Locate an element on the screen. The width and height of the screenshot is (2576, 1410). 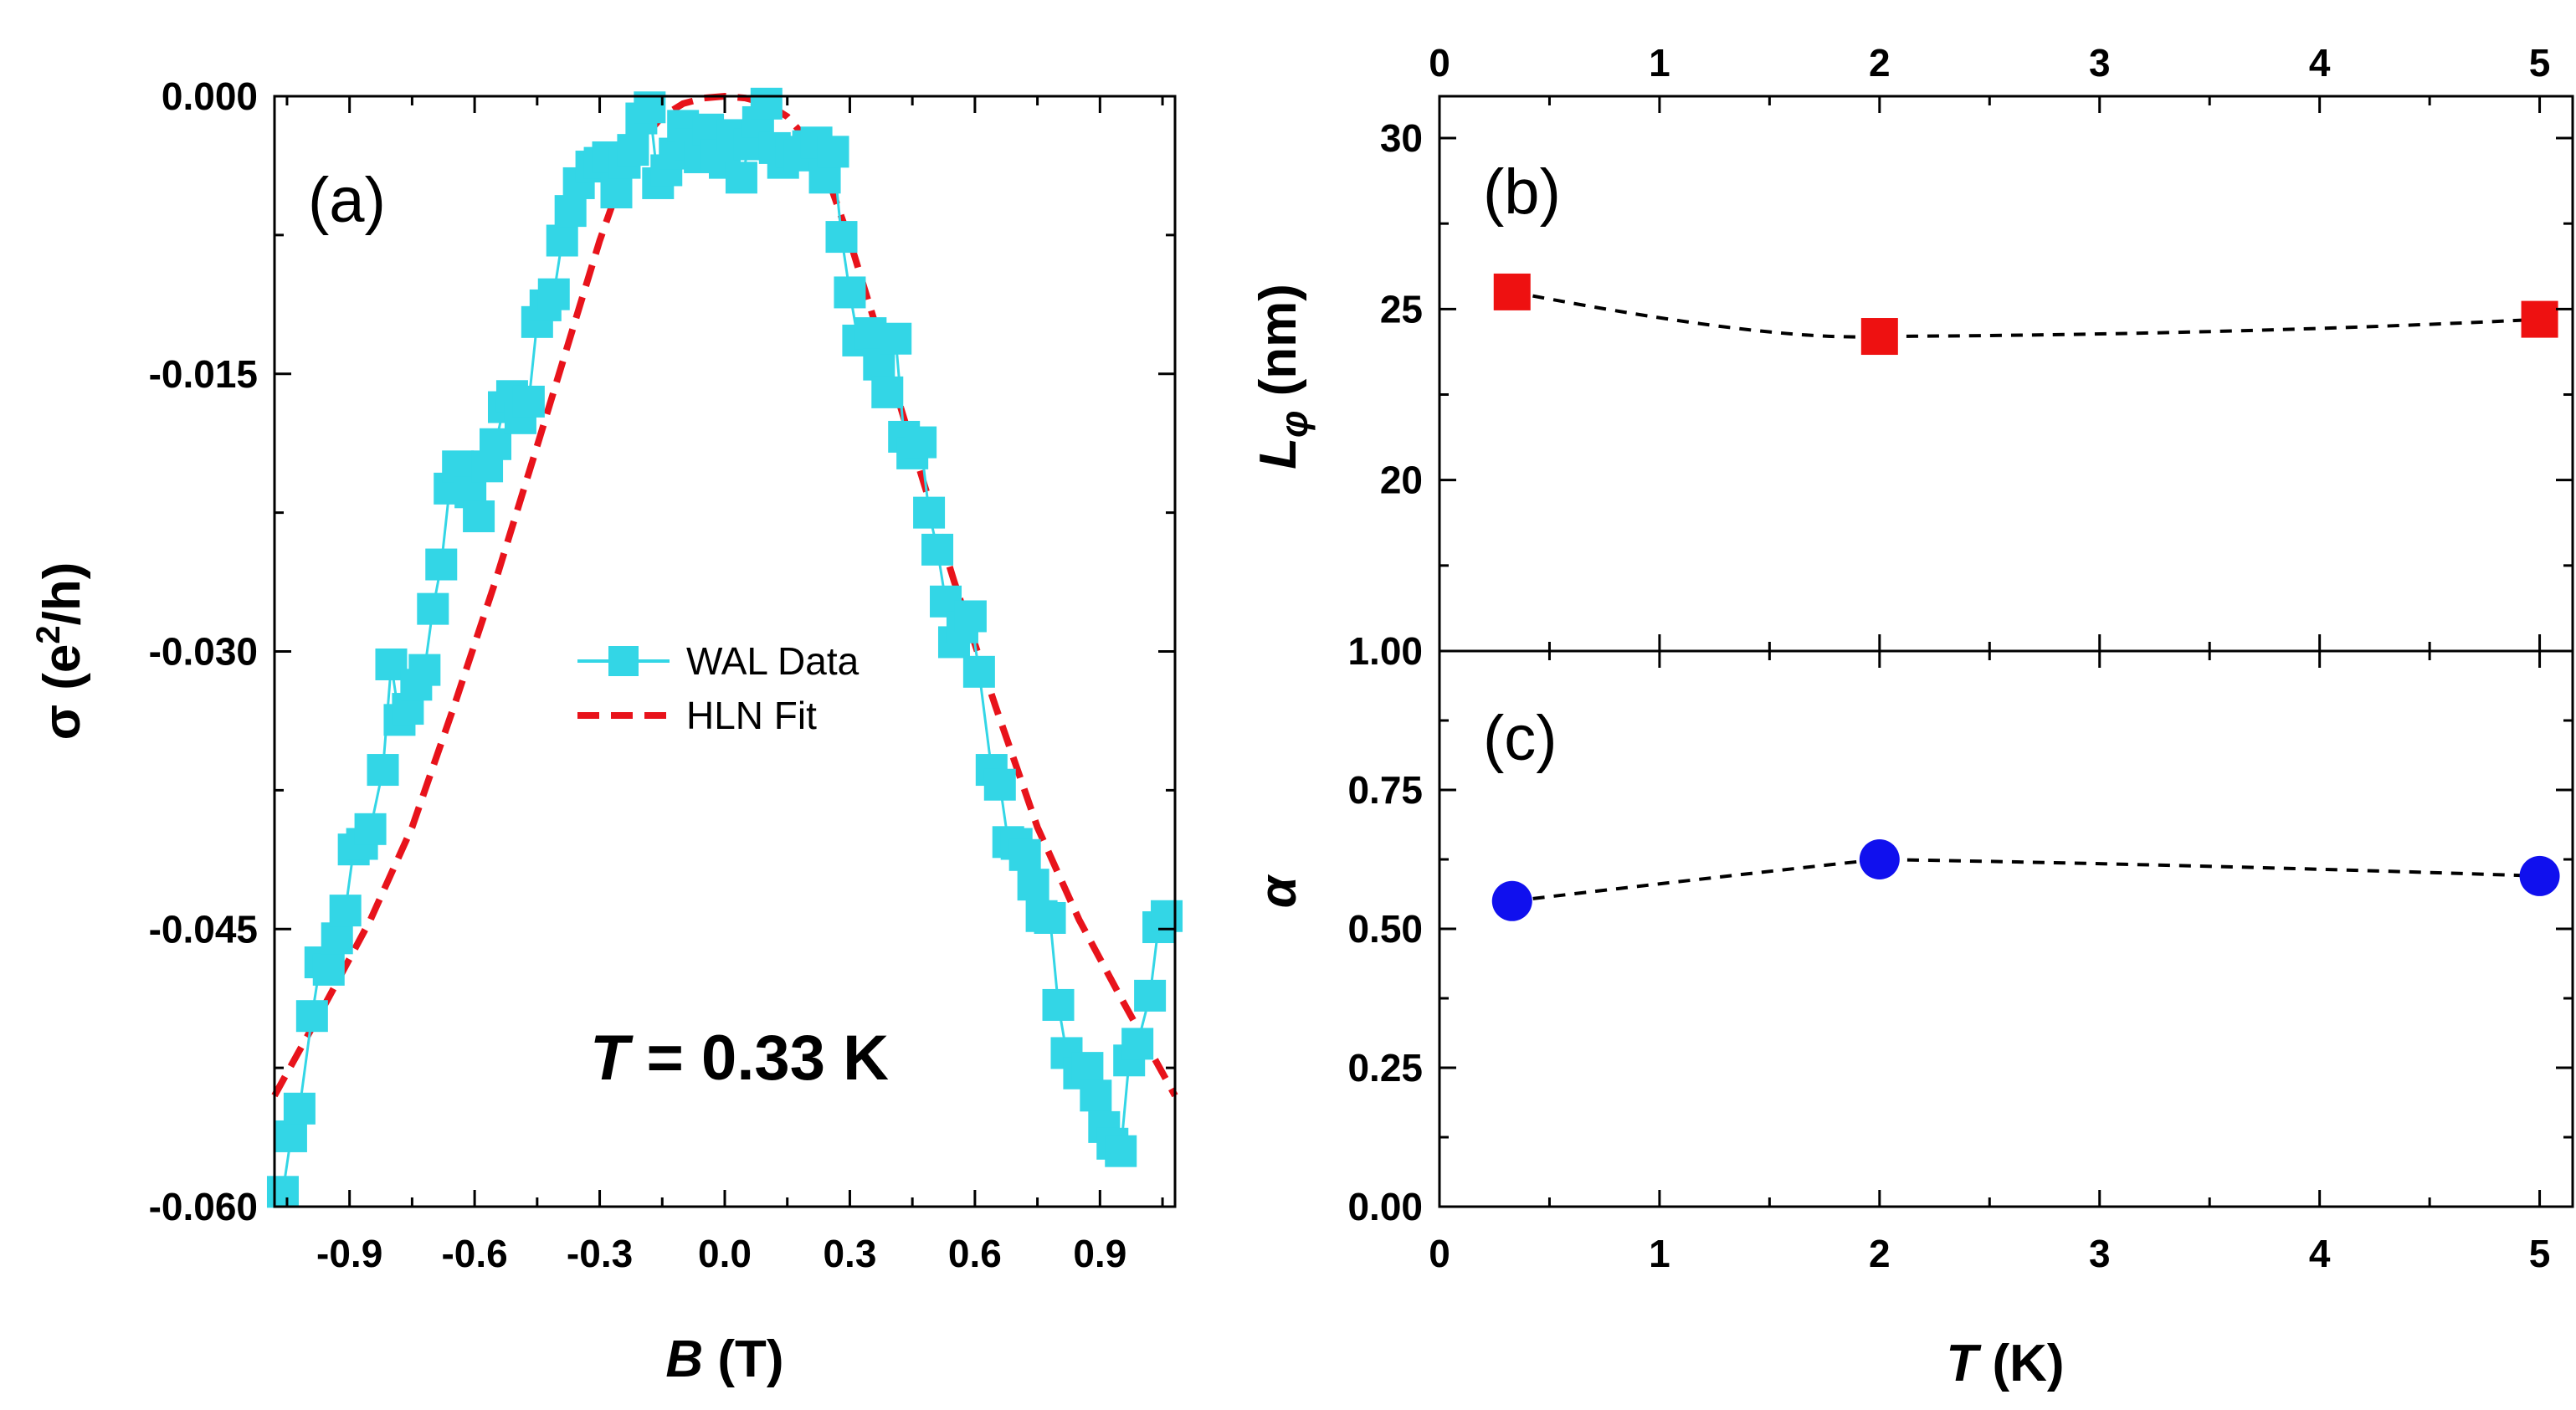
x-title-var: B is located at coordinates (684, 1359).